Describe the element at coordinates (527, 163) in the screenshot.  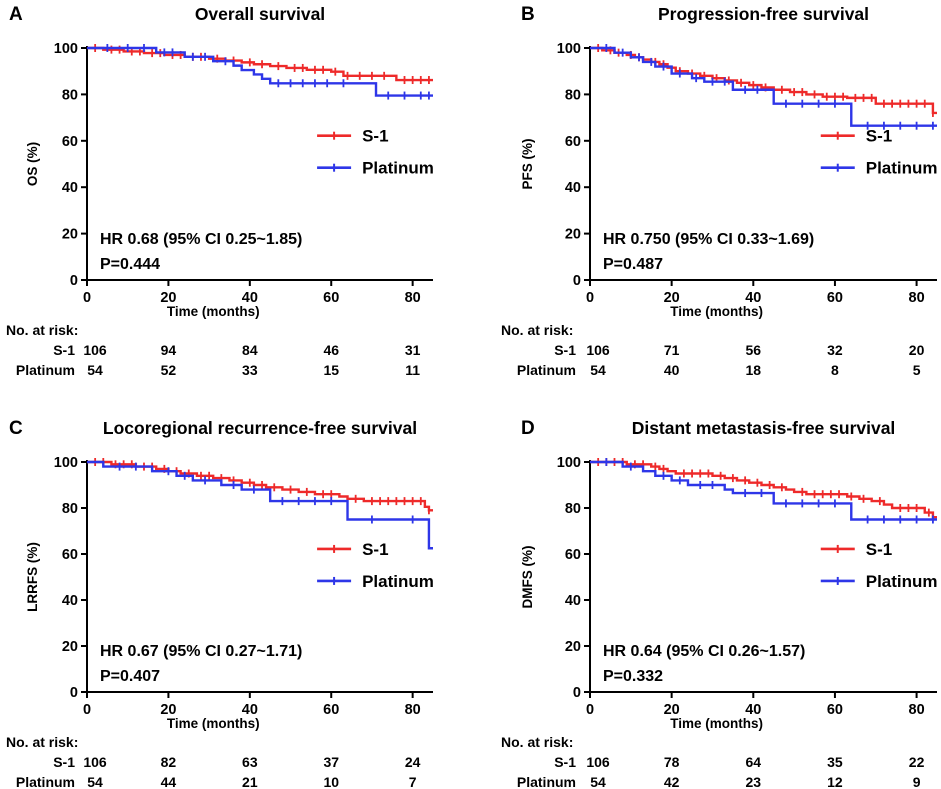
I see `y-axis-label: PFS (%)` at that location.